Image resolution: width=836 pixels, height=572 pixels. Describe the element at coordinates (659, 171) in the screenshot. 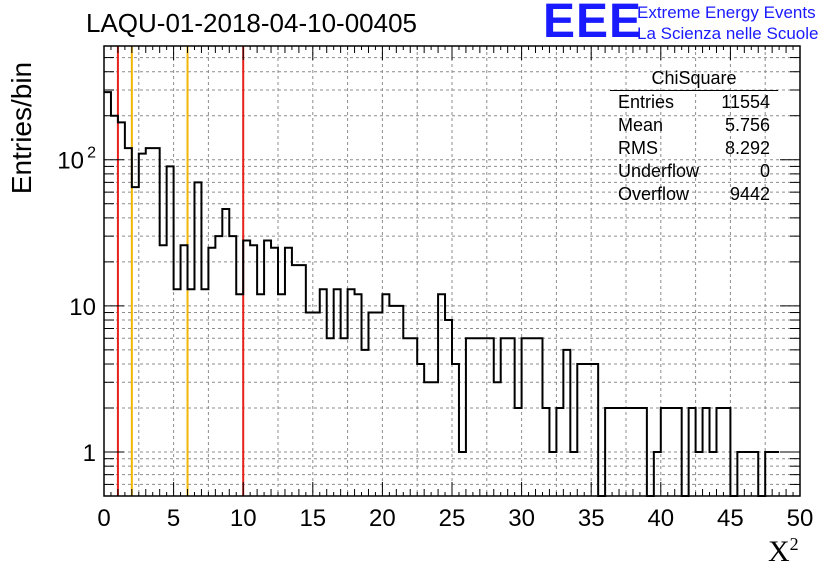

I see `stats-label: Underflow` at that location.